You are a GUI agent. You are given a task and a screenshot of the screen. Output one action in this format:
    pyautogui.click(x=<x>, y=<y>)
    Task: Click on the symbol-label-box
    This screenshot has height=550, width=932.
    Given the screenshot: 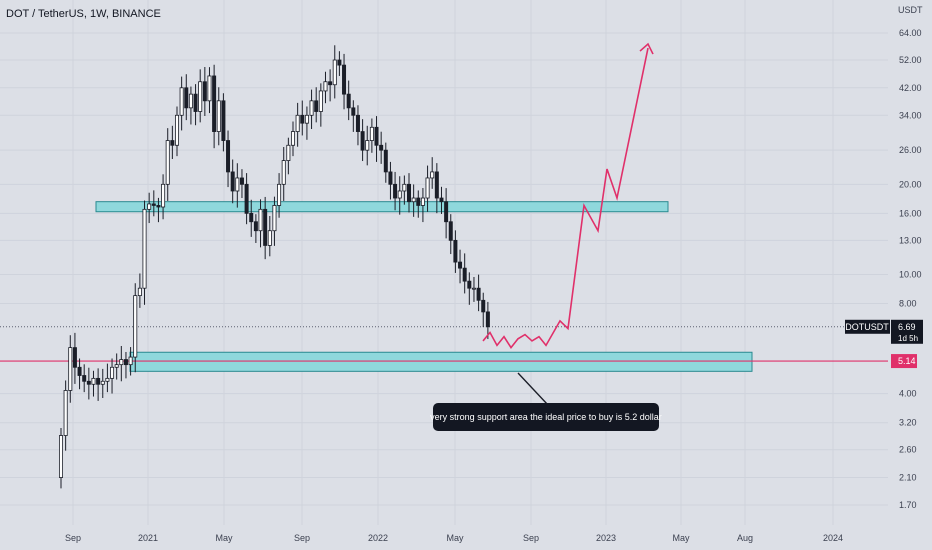 What is the action you would take?
    pyautogui.click(x=867, y=326)
    